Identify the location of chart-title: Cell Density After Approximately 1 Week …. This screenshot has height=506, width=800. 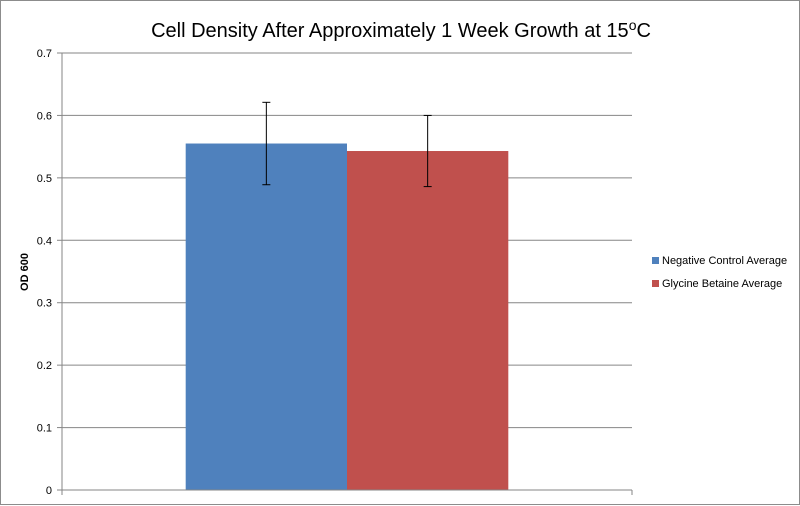
(401, 29).